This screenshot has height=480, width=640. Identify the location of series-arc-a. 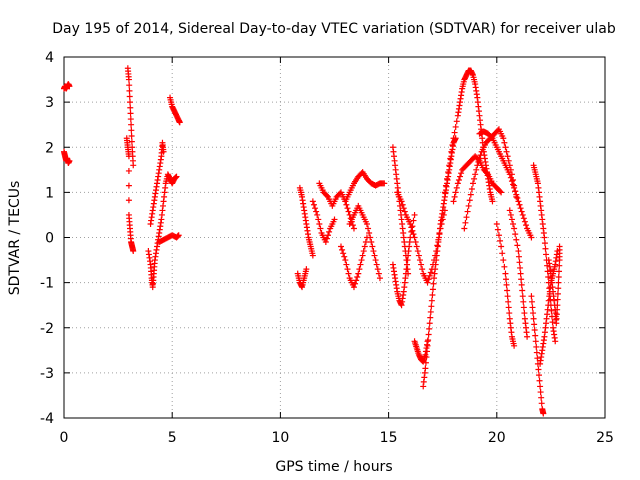
(67, 86).